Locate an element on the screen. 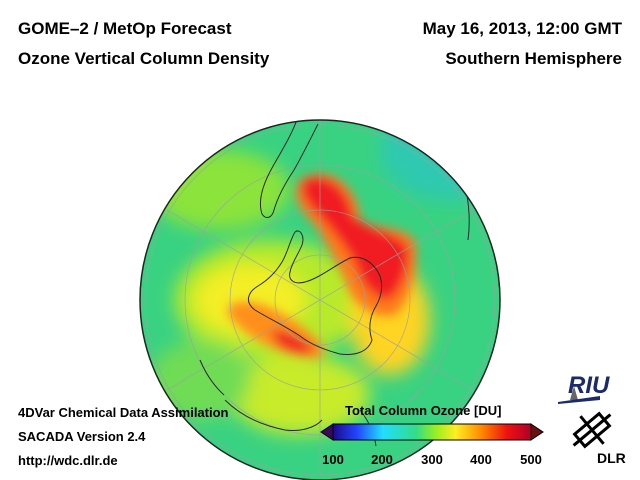 This screenshot has height=480, width=640. method-label: 4DVar Chemical Data Assimilation is located at coordinates (123, 412).